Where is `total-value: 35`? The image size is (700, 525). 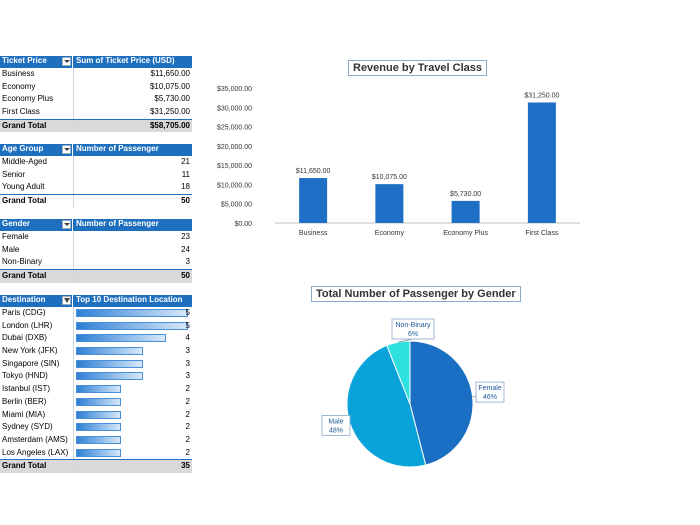 total-value: 35 is located at coordinates (132, 466).